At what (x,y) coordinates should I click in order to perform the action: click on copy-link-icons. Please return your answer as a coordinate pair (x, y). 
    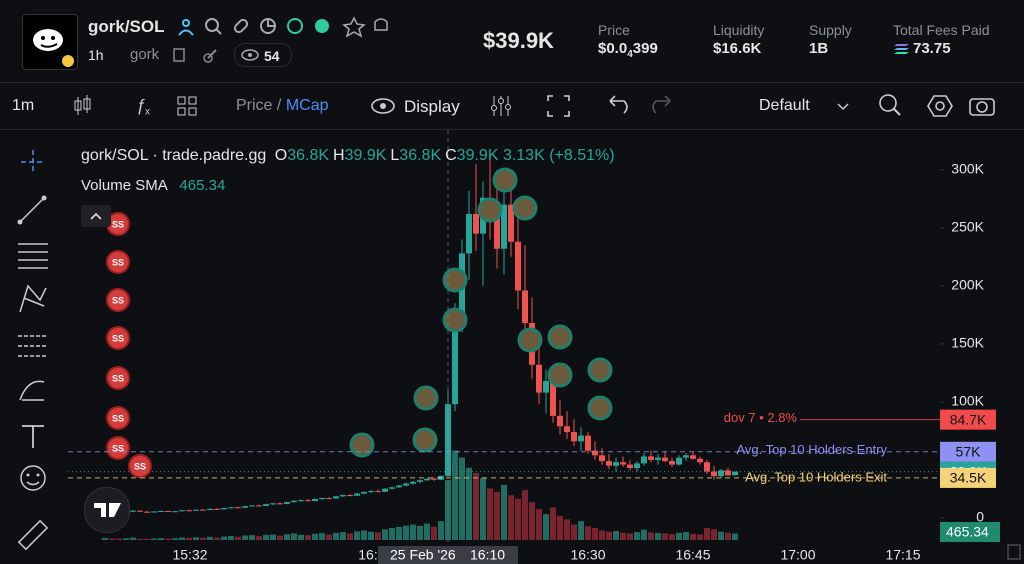
    Looking at the image, I should click on (200, 55).